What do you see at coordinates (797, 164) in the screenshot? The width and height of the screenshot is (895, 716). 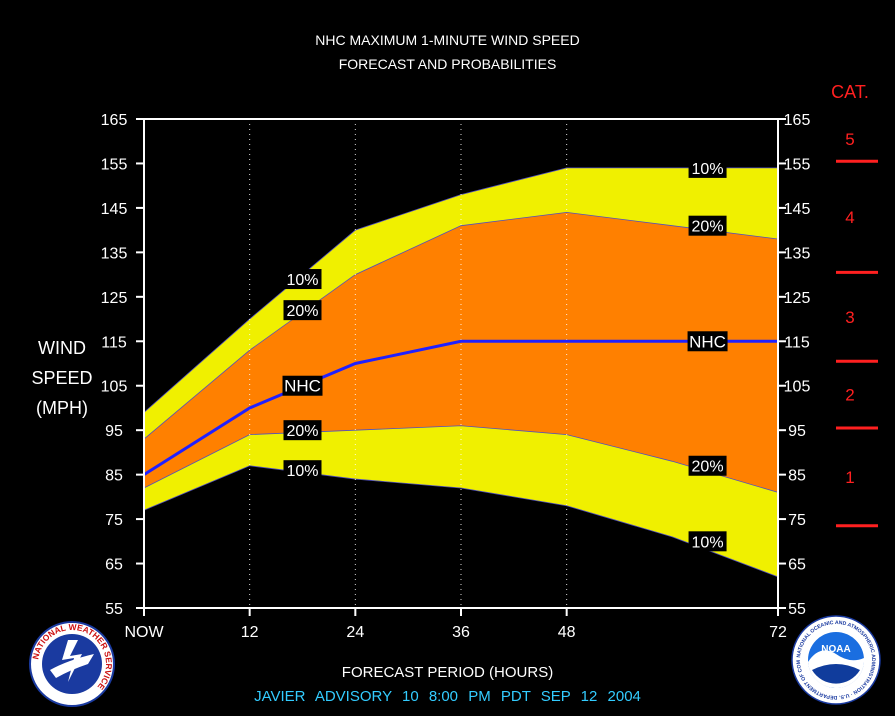 I see `y-tick-label-right: 155` at bounding box center [797, 164].